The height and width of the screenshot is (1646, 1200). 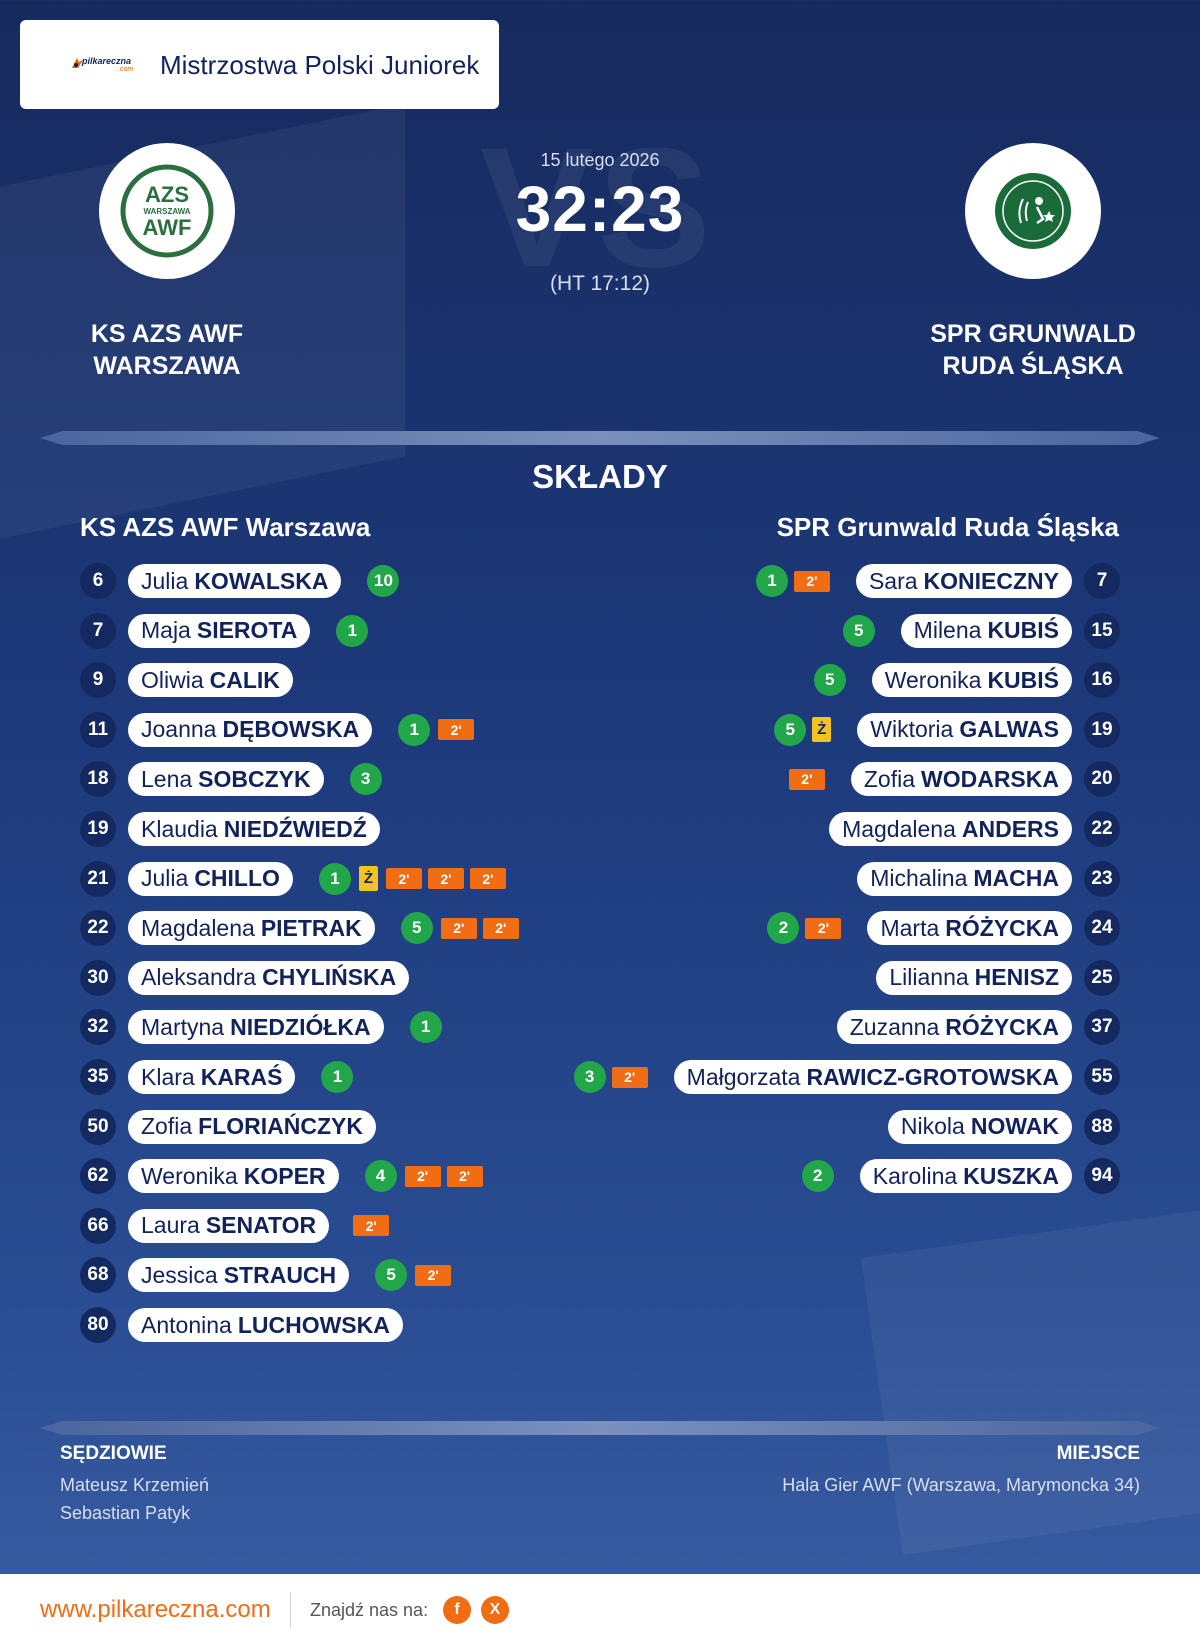 I want to click on player-name: Wiktoria GALWAS, so click(x=964, y=729).